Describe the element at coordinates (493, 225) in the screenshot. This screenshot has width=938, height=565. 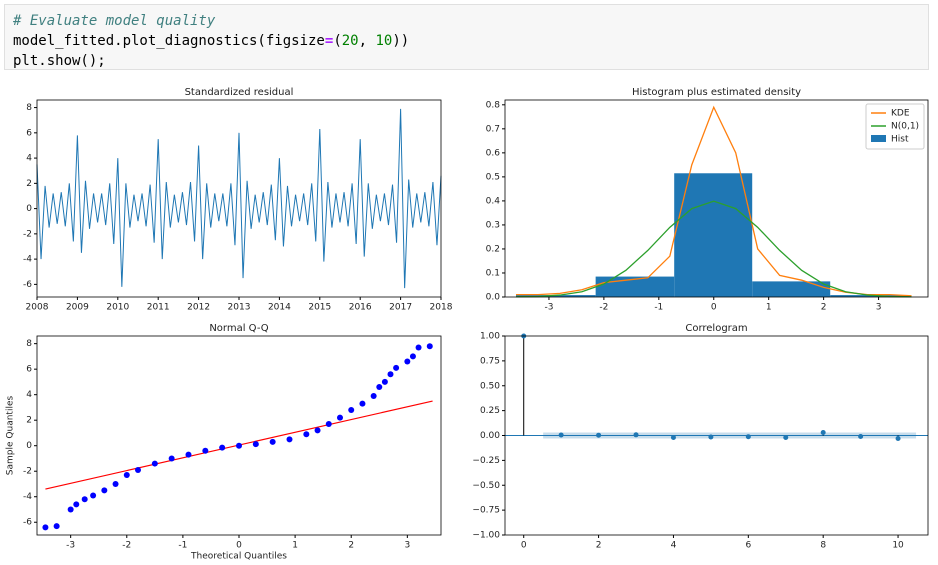
I see `y-tick-label: 0.3` at that location.